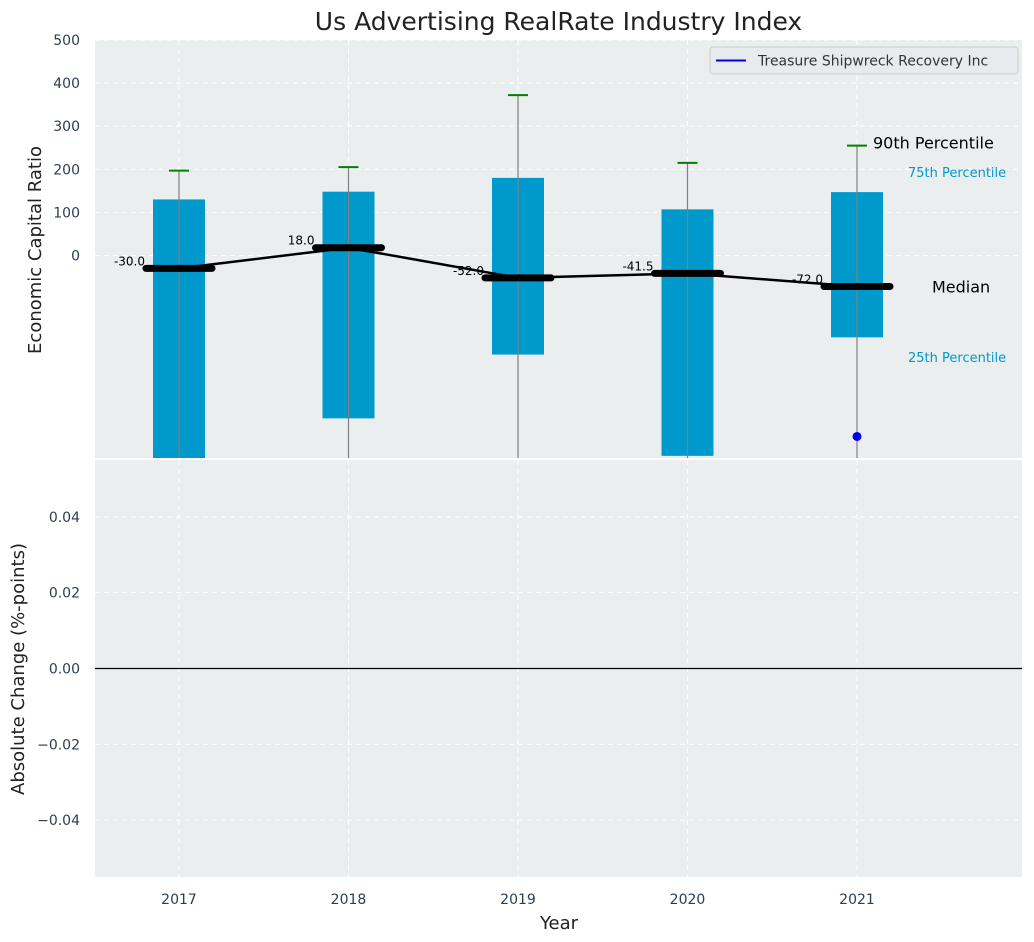  What do you see at coordinates (957, 173) in the screenshot?
I see `annotation-75th: 75th Percentile` at bounding box center [957, 173].